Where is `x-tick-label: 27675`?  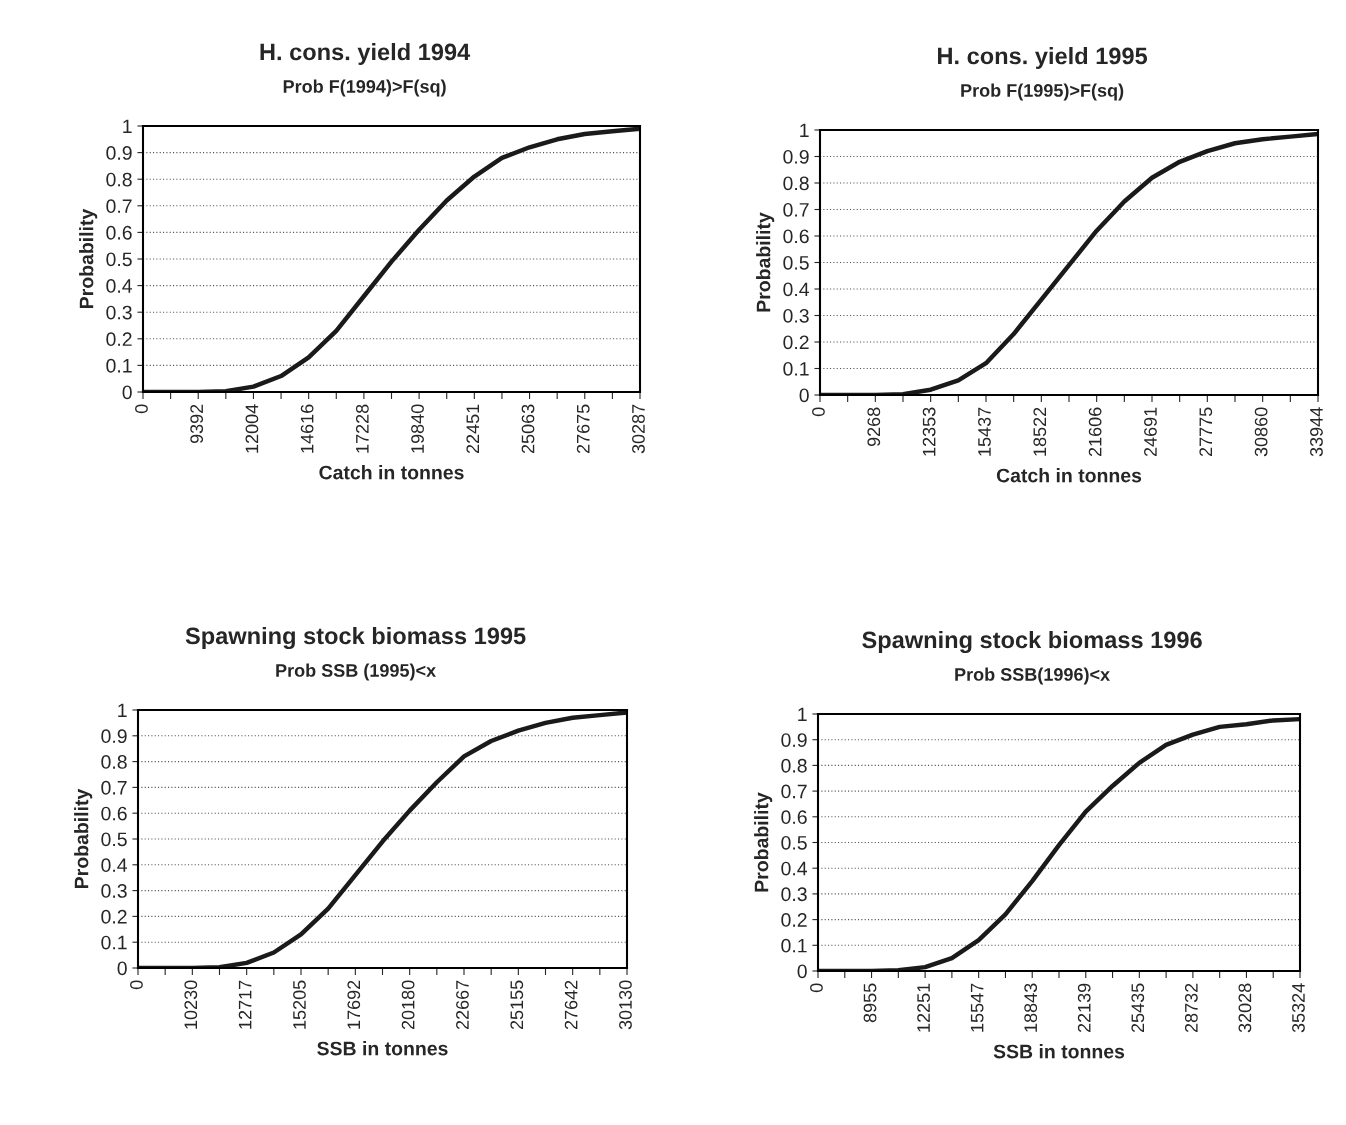
x-tick-label: 27675 is located at coordinates (583, 429).